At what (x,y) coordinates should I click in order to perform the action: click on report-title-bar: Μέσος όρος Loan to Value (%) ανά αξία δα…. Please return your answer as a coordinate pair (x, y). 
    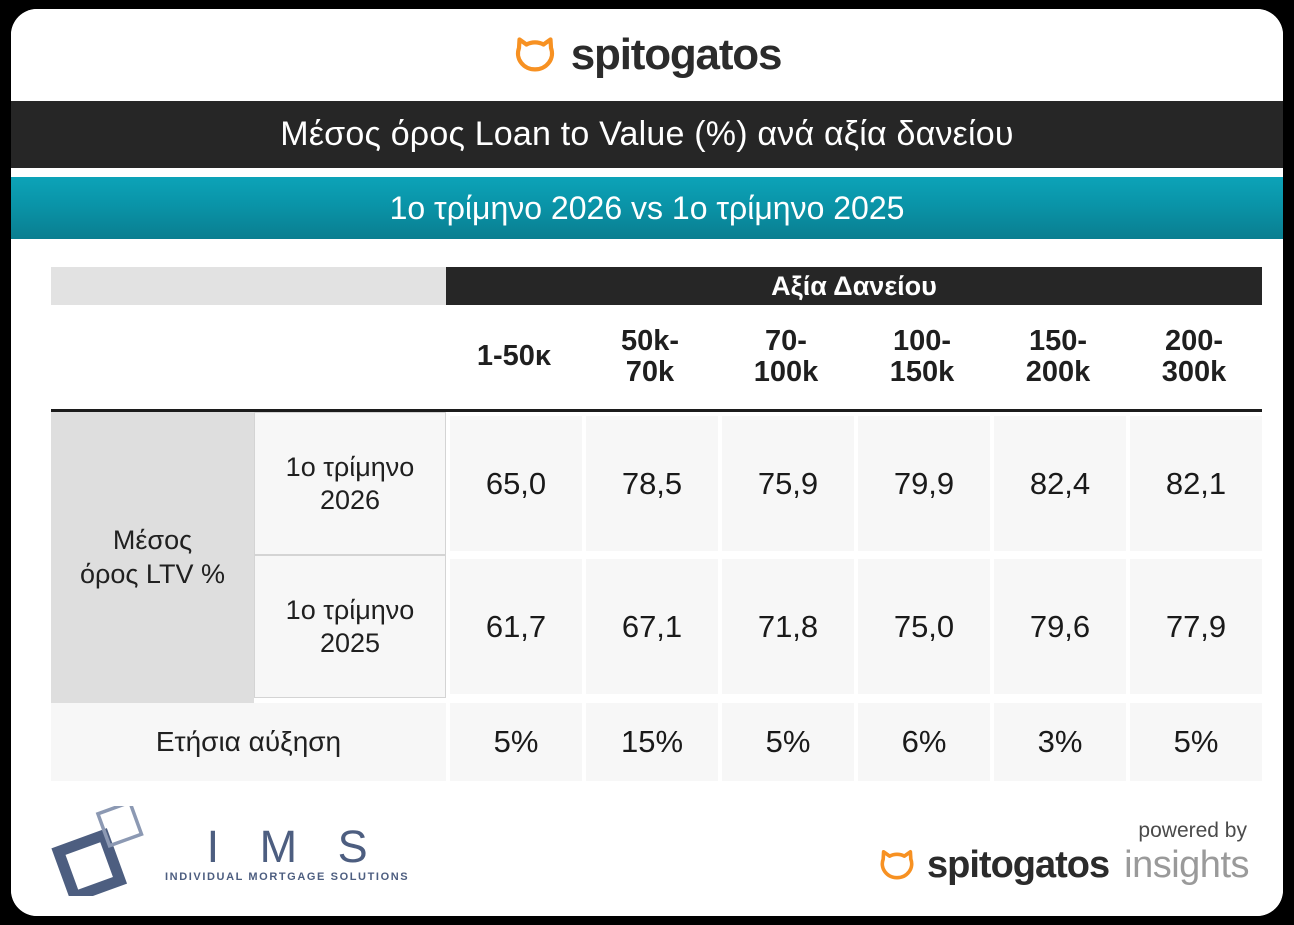
    Looking at the image, I should click on (647, 134).